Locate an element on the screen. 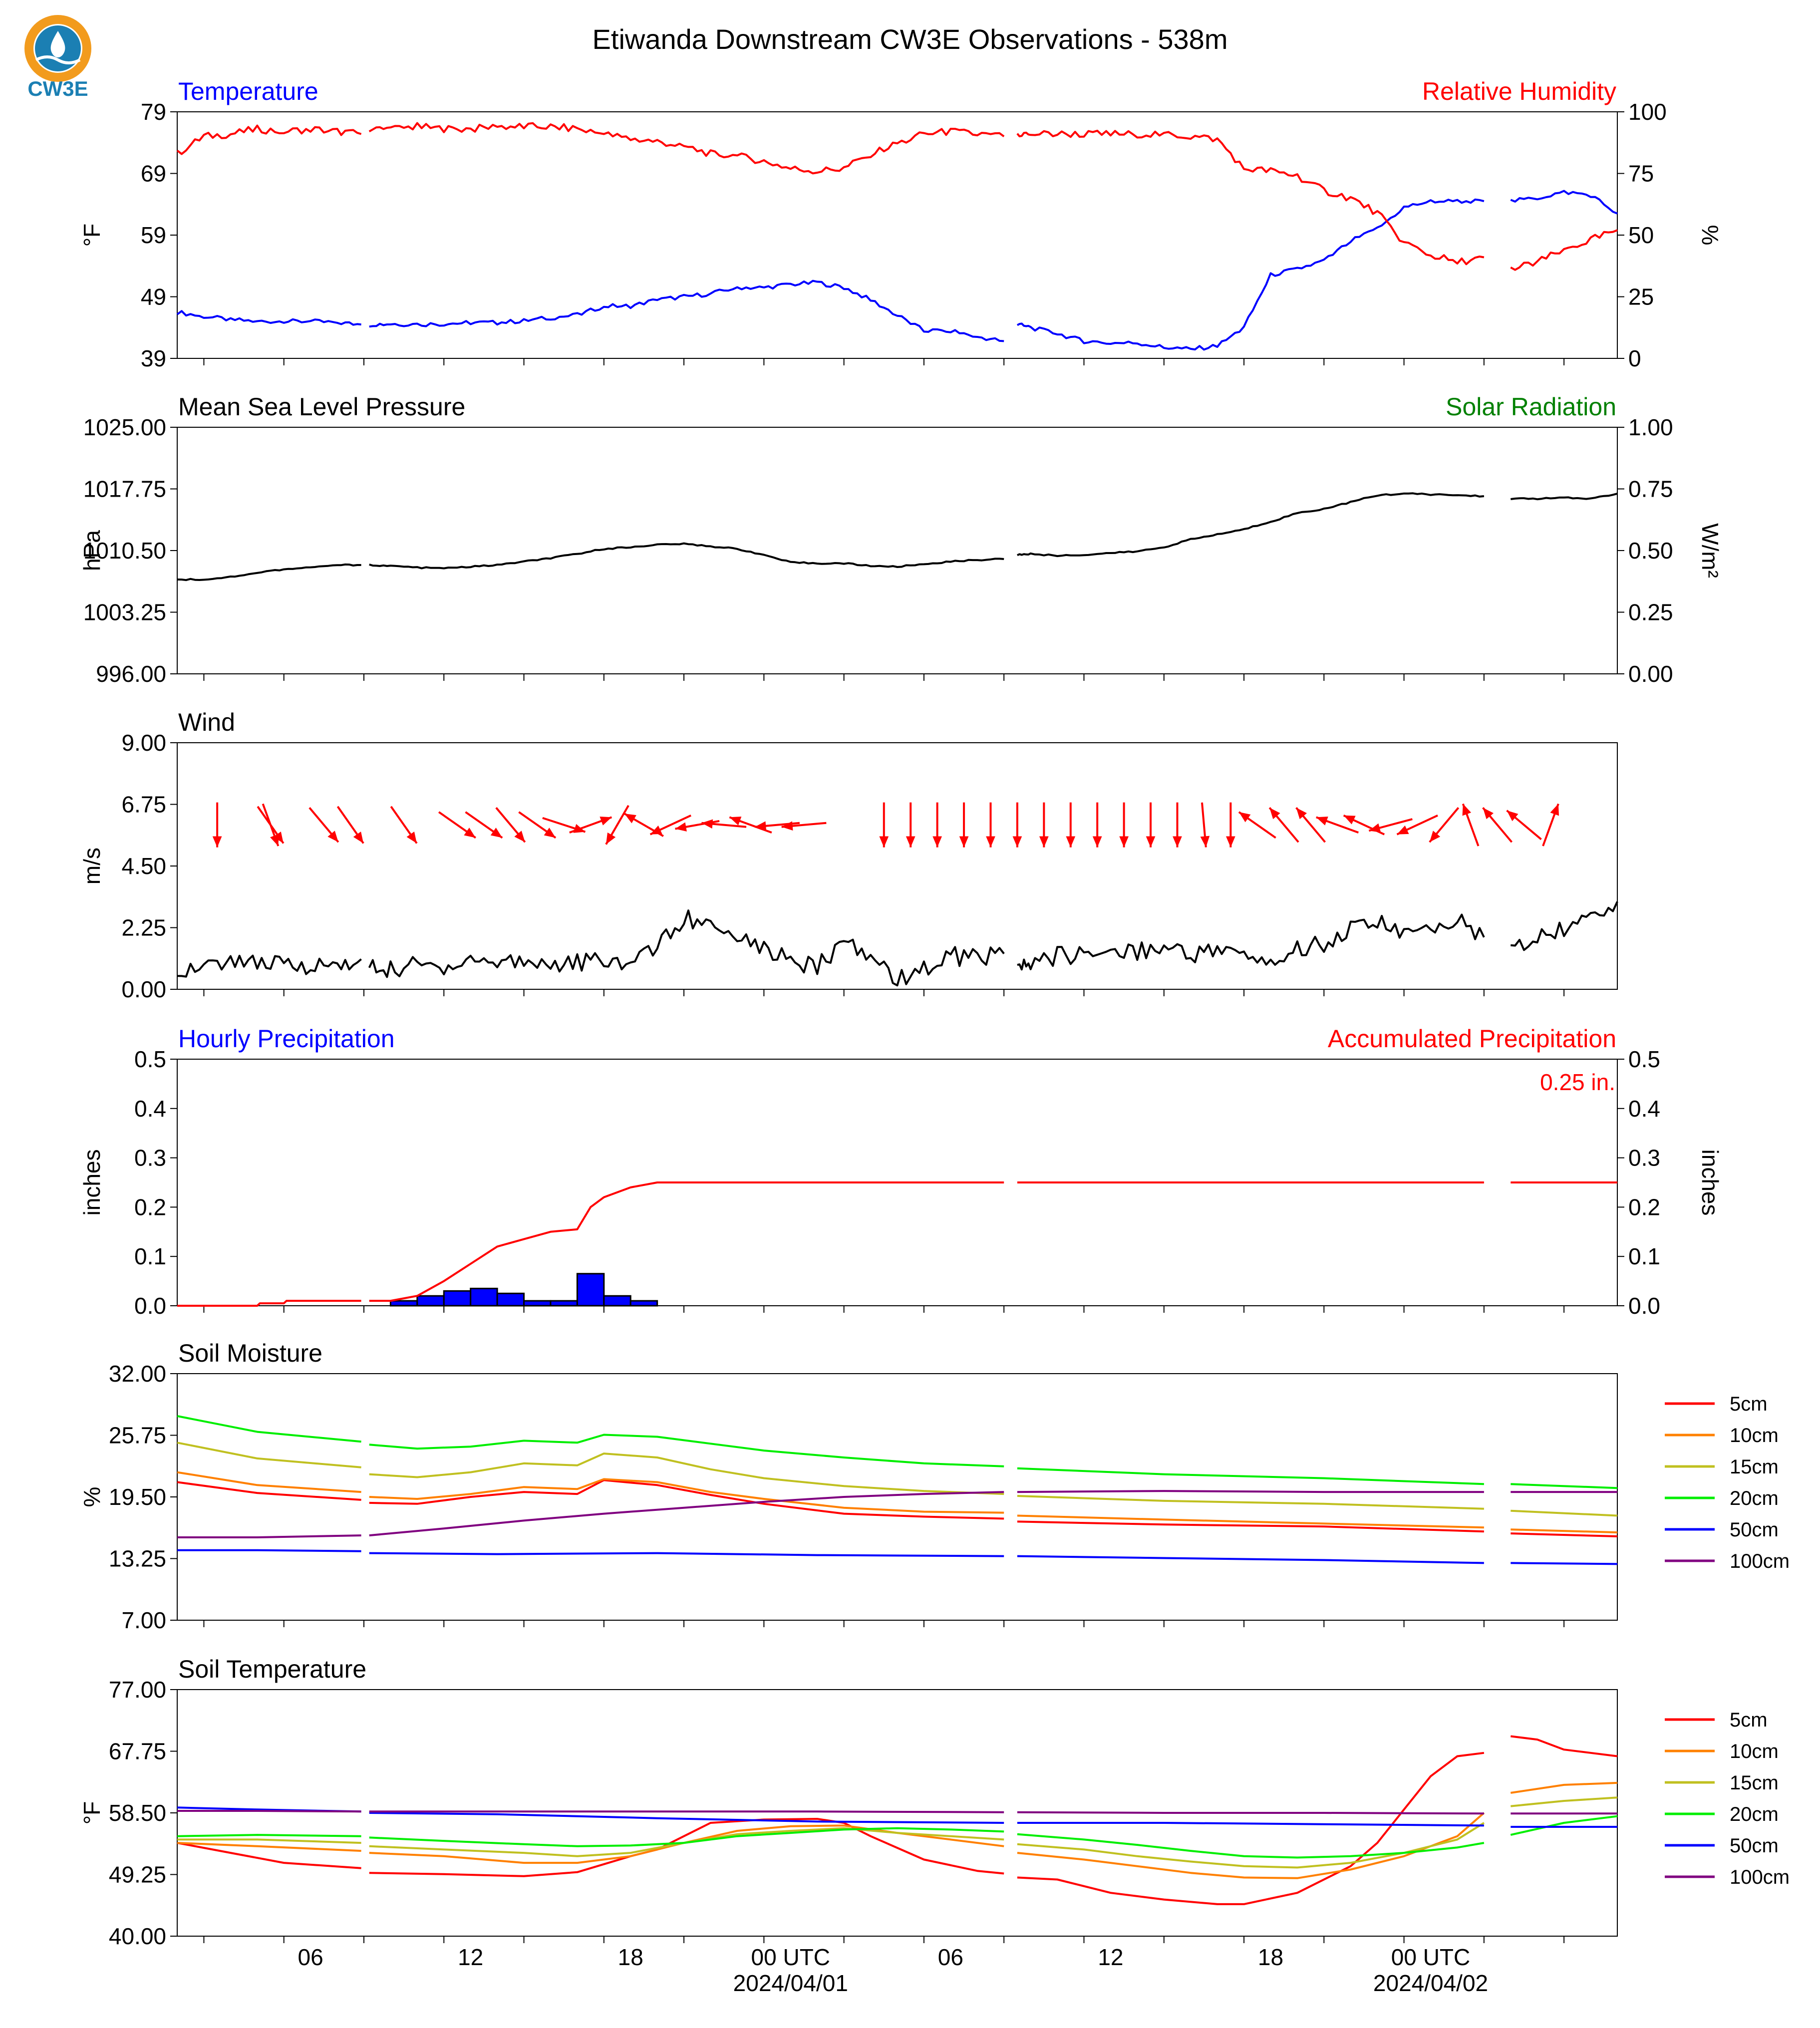 Image resolution: width=1820 pixels, height=2028 pixels. y-tick-label: 32.00 is located at coordinates (137, 1374).